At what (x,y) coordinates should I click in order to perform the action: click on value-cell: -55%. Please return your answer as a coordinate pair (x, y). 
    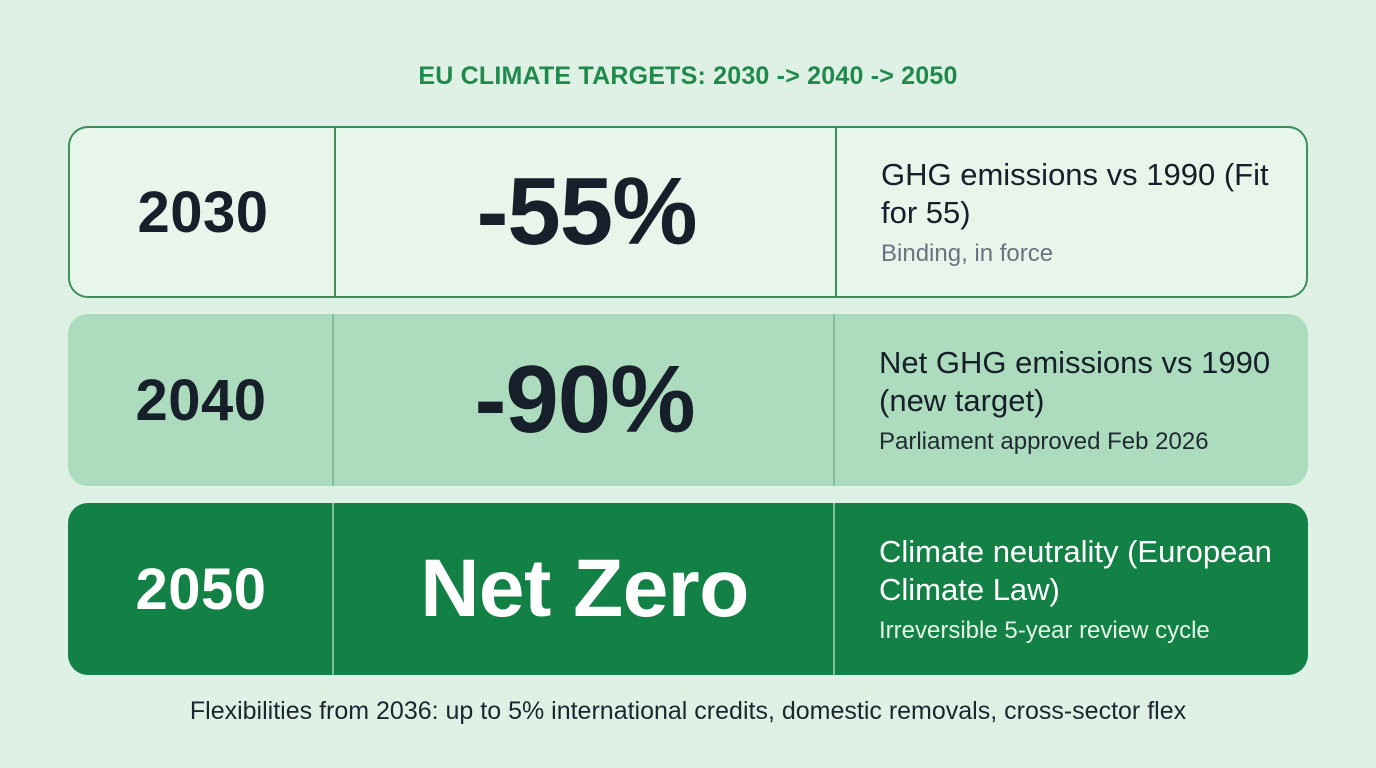
    Looking at the image, I should click on (586, 212).